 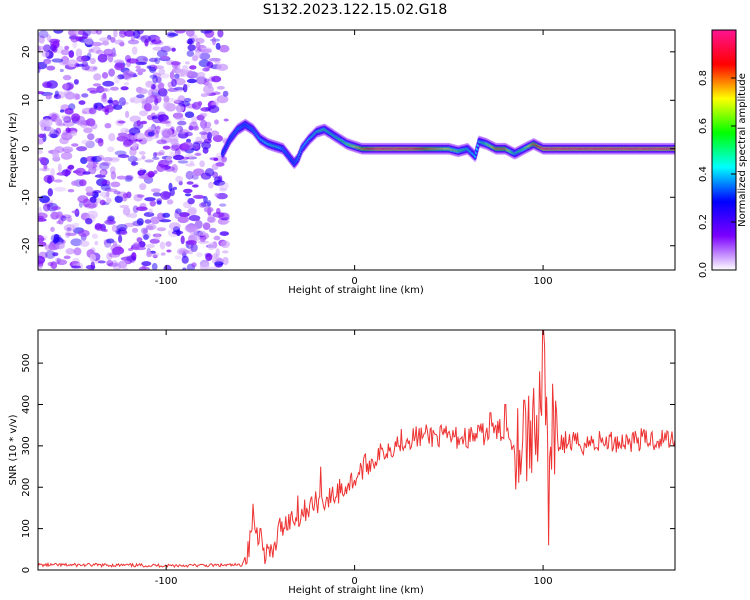 What do you see at coordinates (703, 174) in the screenshot?
I see `colorbar-tick-label: 0.4` at bounding box center [703, 174].